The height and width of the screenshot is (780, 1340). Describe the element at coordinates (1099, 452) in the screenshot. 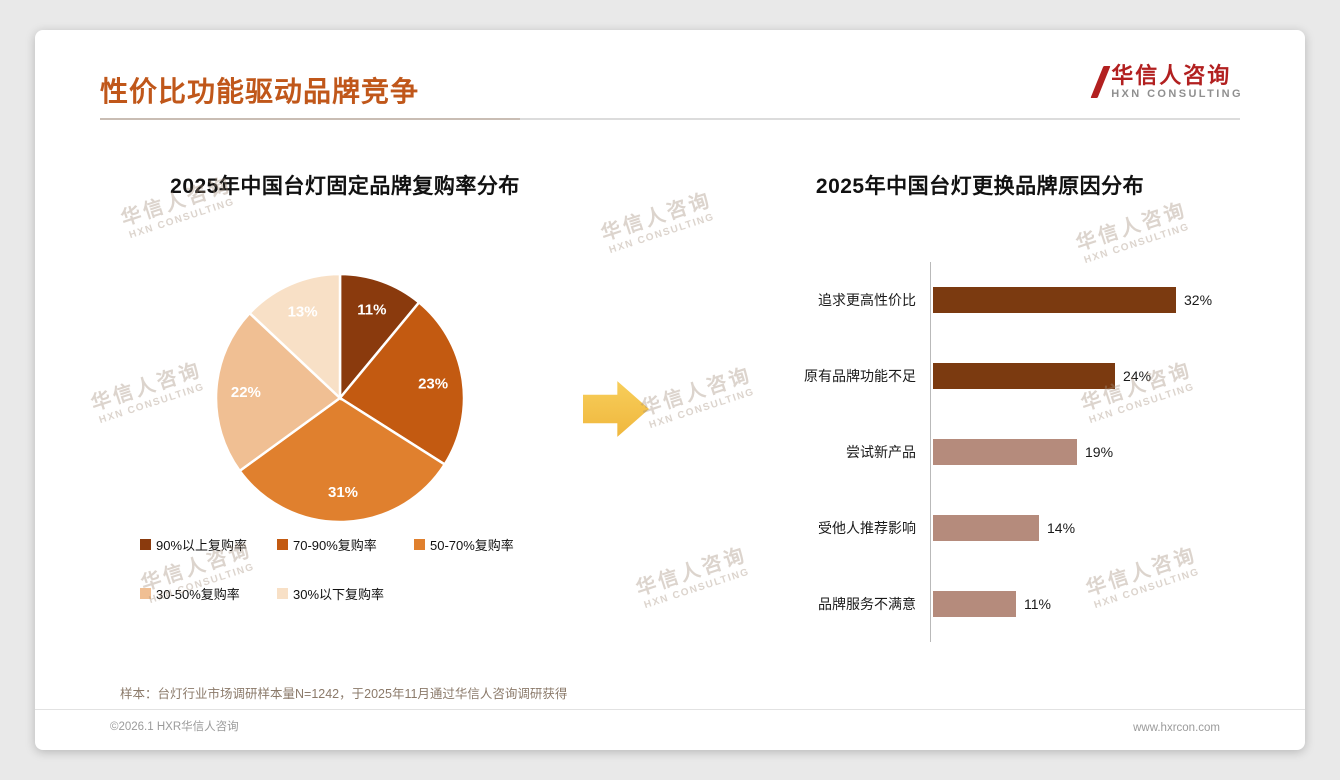

I see `bar-value-label: 19%` at that location.